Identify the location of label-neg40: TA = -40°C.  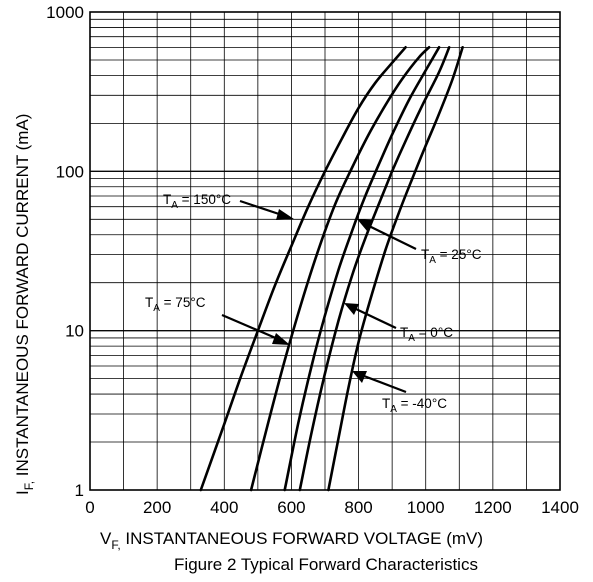
(414, 405).